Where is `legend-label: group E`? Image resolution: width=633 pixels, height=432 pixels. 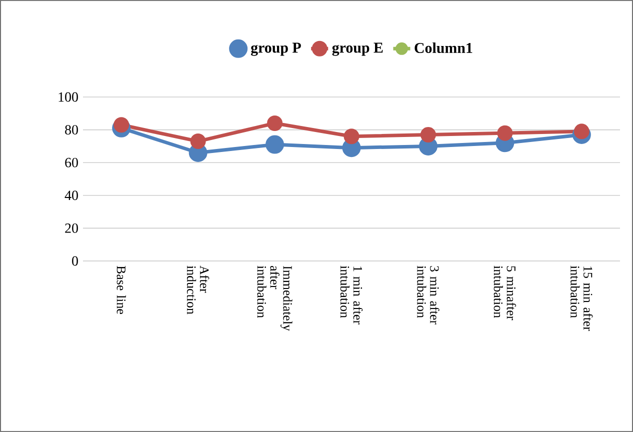
legend-label: group E is located at coordinates (357, 49).